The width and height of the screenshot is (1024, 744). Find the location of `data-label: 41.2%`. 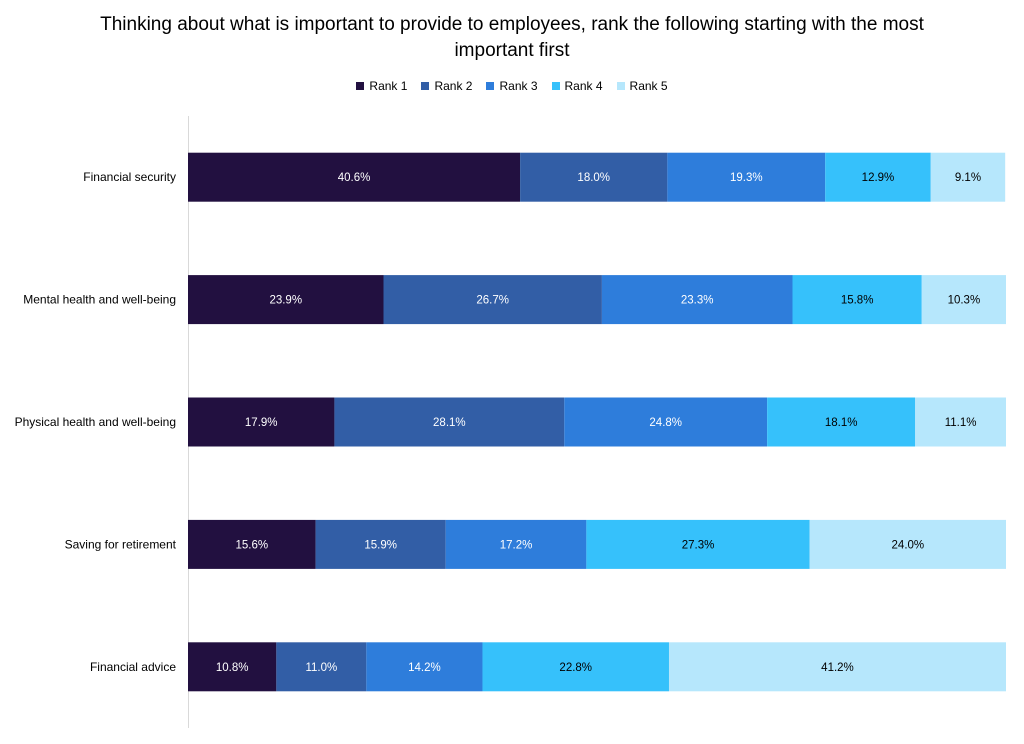

data-label: 41.2% is located at coordinates (837, 668).